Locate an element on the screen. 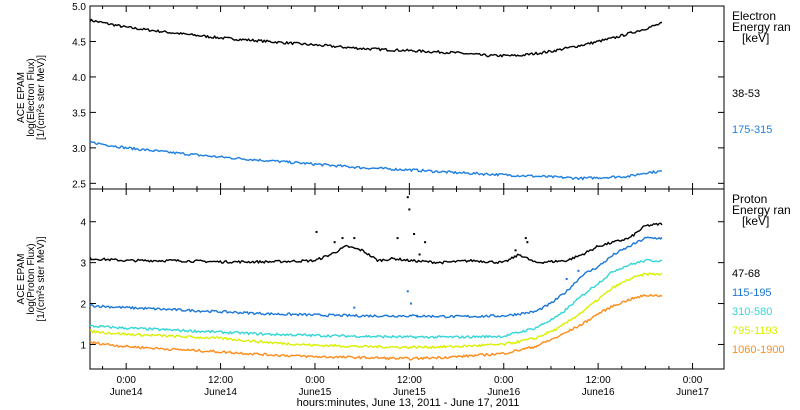 This screenshot has width=800, height=410. legend-title: Proton is located at coordinates (749, 199).